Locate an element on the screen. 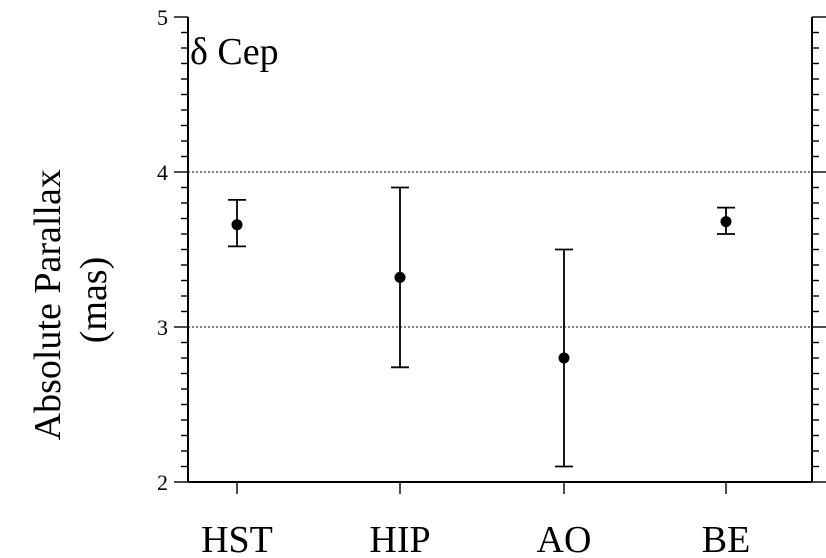  annotation-label: δ Cep is located at coordinates (234, 52).